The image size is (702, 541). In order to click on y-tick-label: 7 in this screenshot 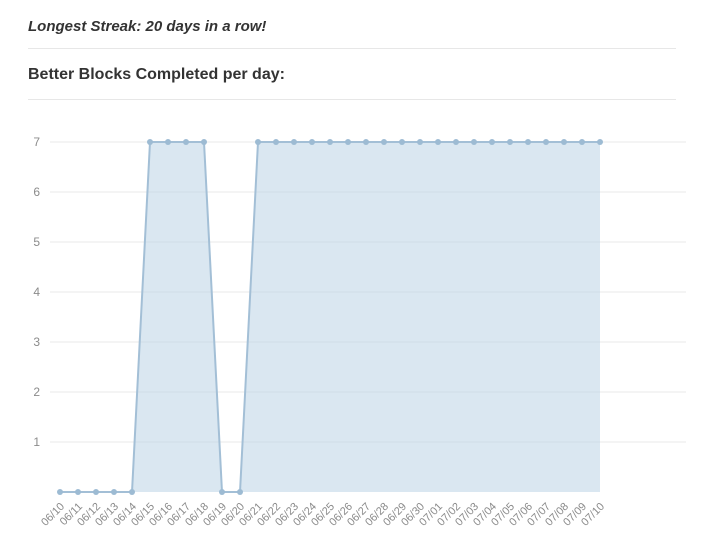, I will do `click(36, 142)`.